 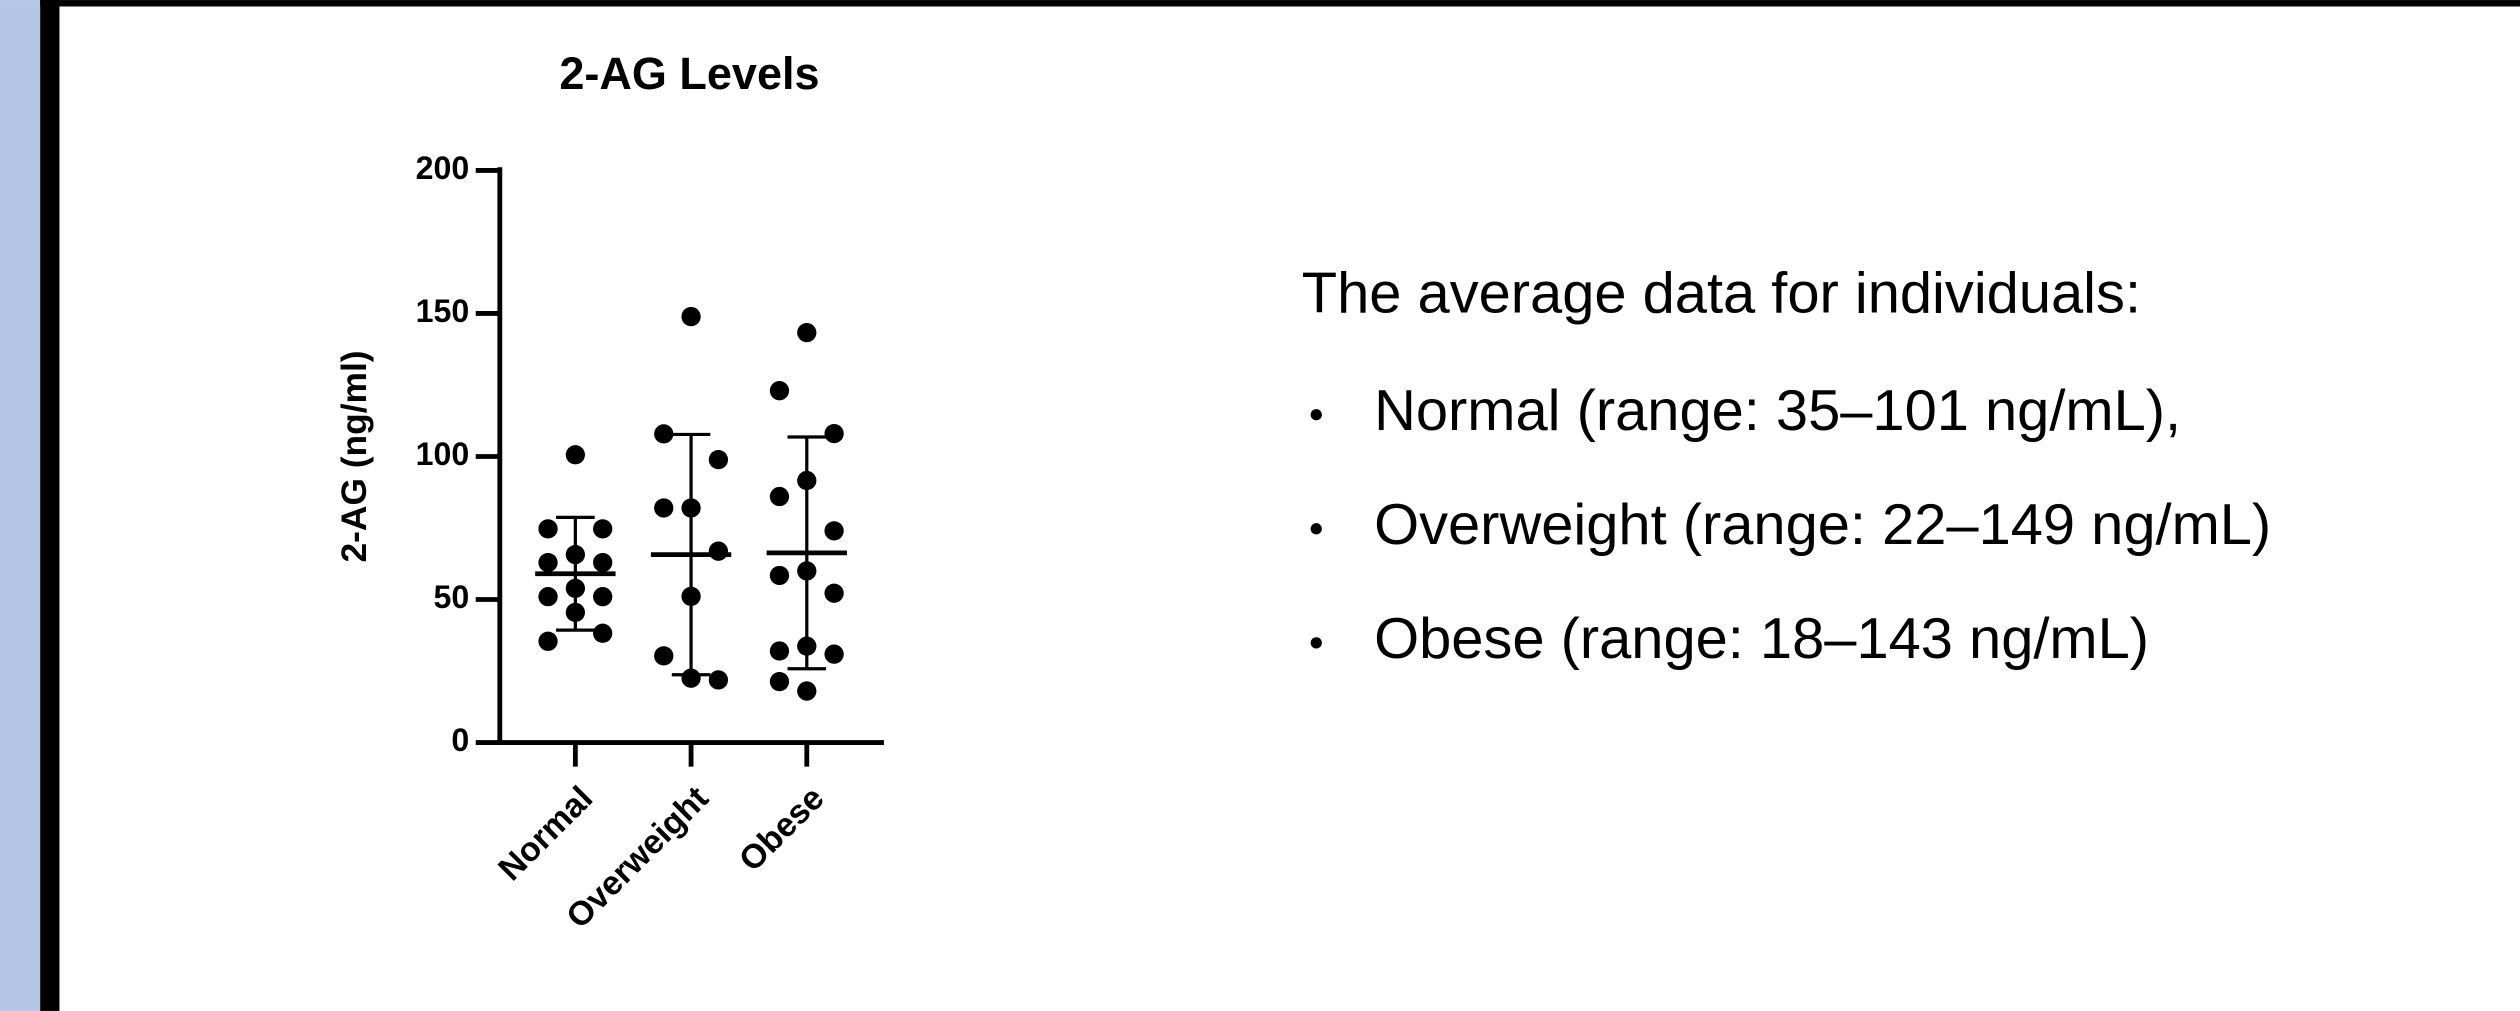 What do you see at coordinates (443, 168) in the screenshot?
I see `y-tick-label: 200` at bounding box center [443, 168].